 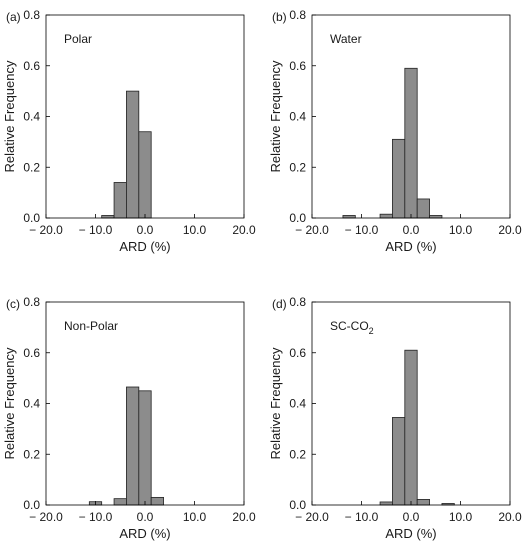 What do you see at coordinates (13, 17) in the screenshot?
I see `panel-label: (a)` at bounding box center [13, 17].